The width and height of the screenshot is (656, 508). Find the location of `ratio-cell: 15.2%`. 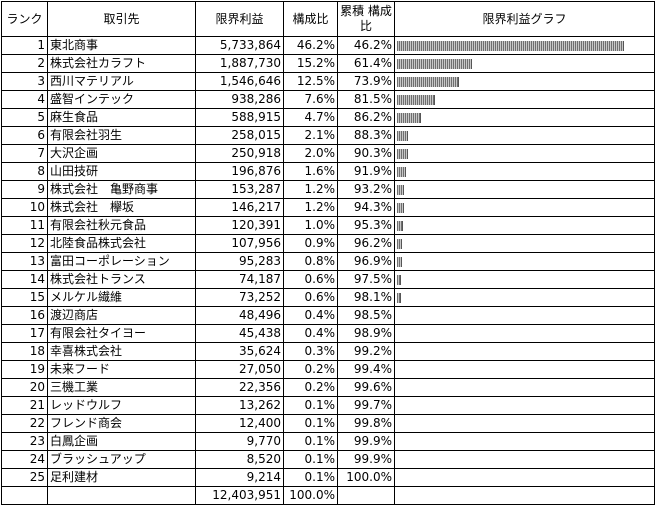

ratio-cell: 15.2% is located at coordinates (310, 63).